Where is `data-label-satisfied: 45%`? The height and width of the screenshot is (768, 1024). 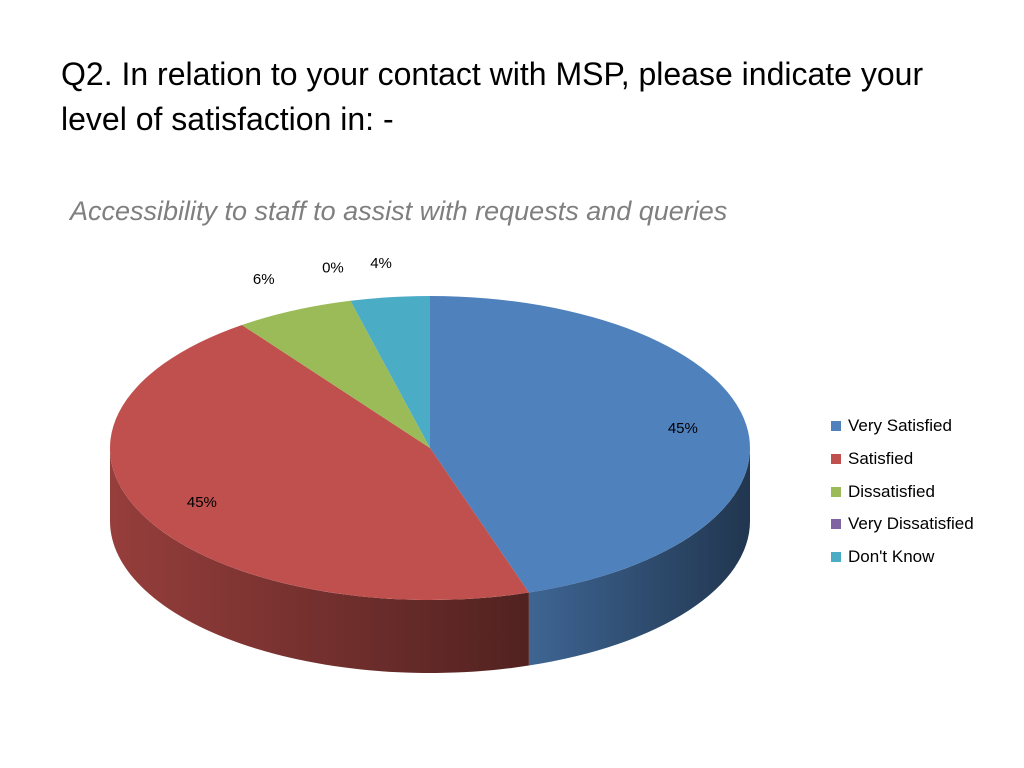 data-label-satisfied: 45% is located at coordinates (202, 502).